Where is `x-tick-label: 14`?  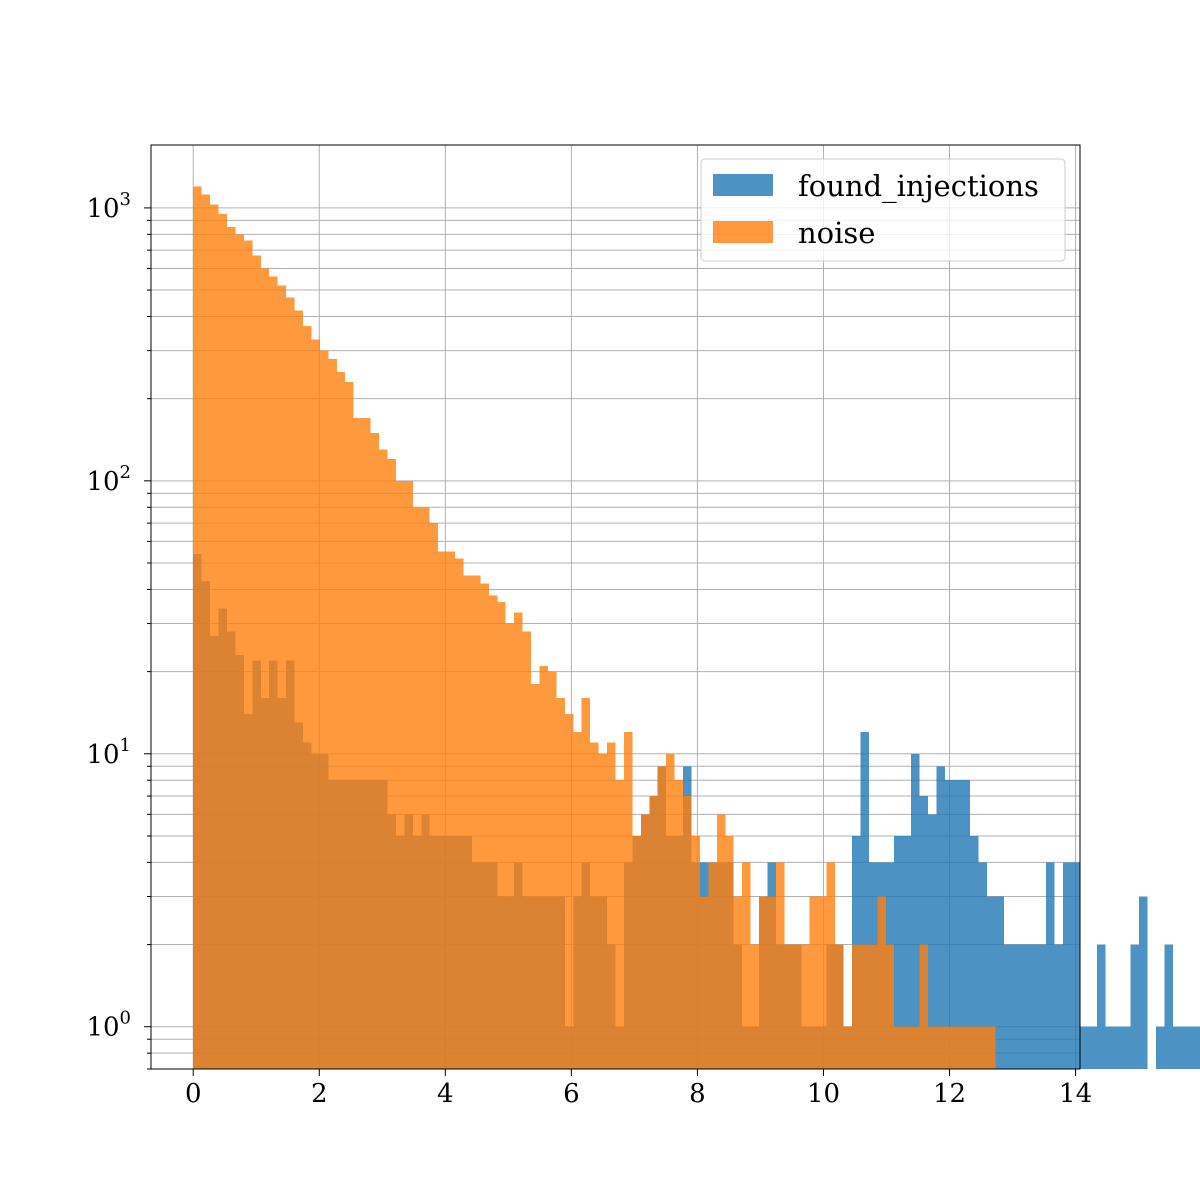
x-tick-label: 14 is located at coordinates (1075, 1094).